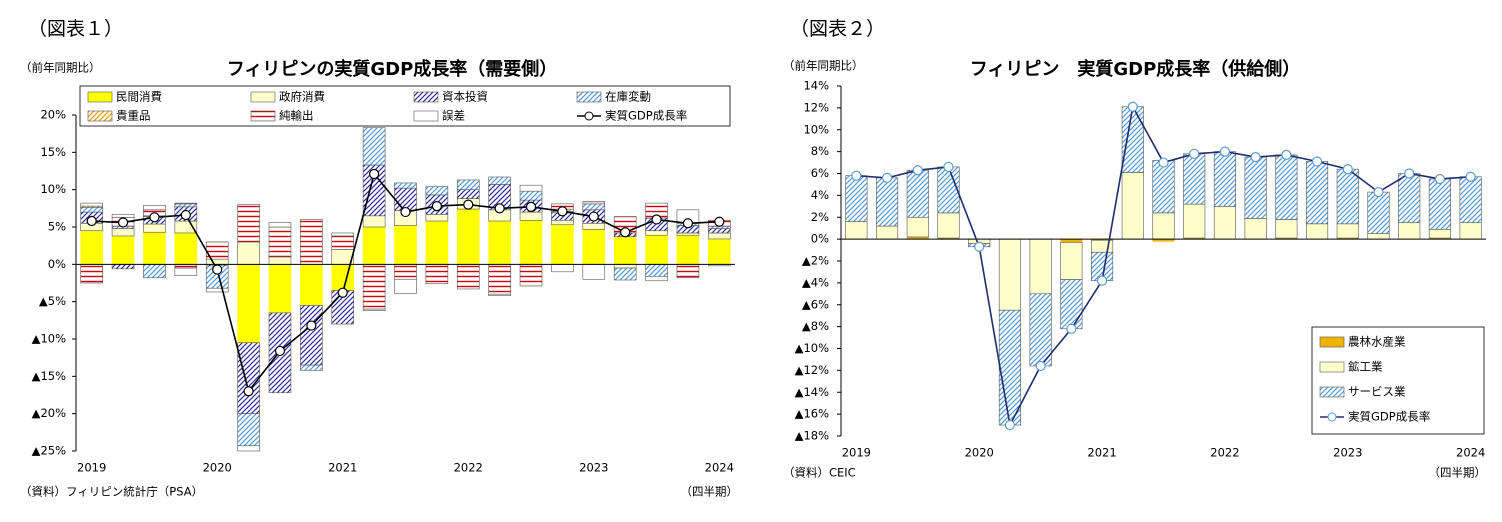 The height and width of the screenshot is (522, 1502). Describe the element at coordinates (465, 97) in the screenshot. I see `legend-label: 資本投資` at that location.